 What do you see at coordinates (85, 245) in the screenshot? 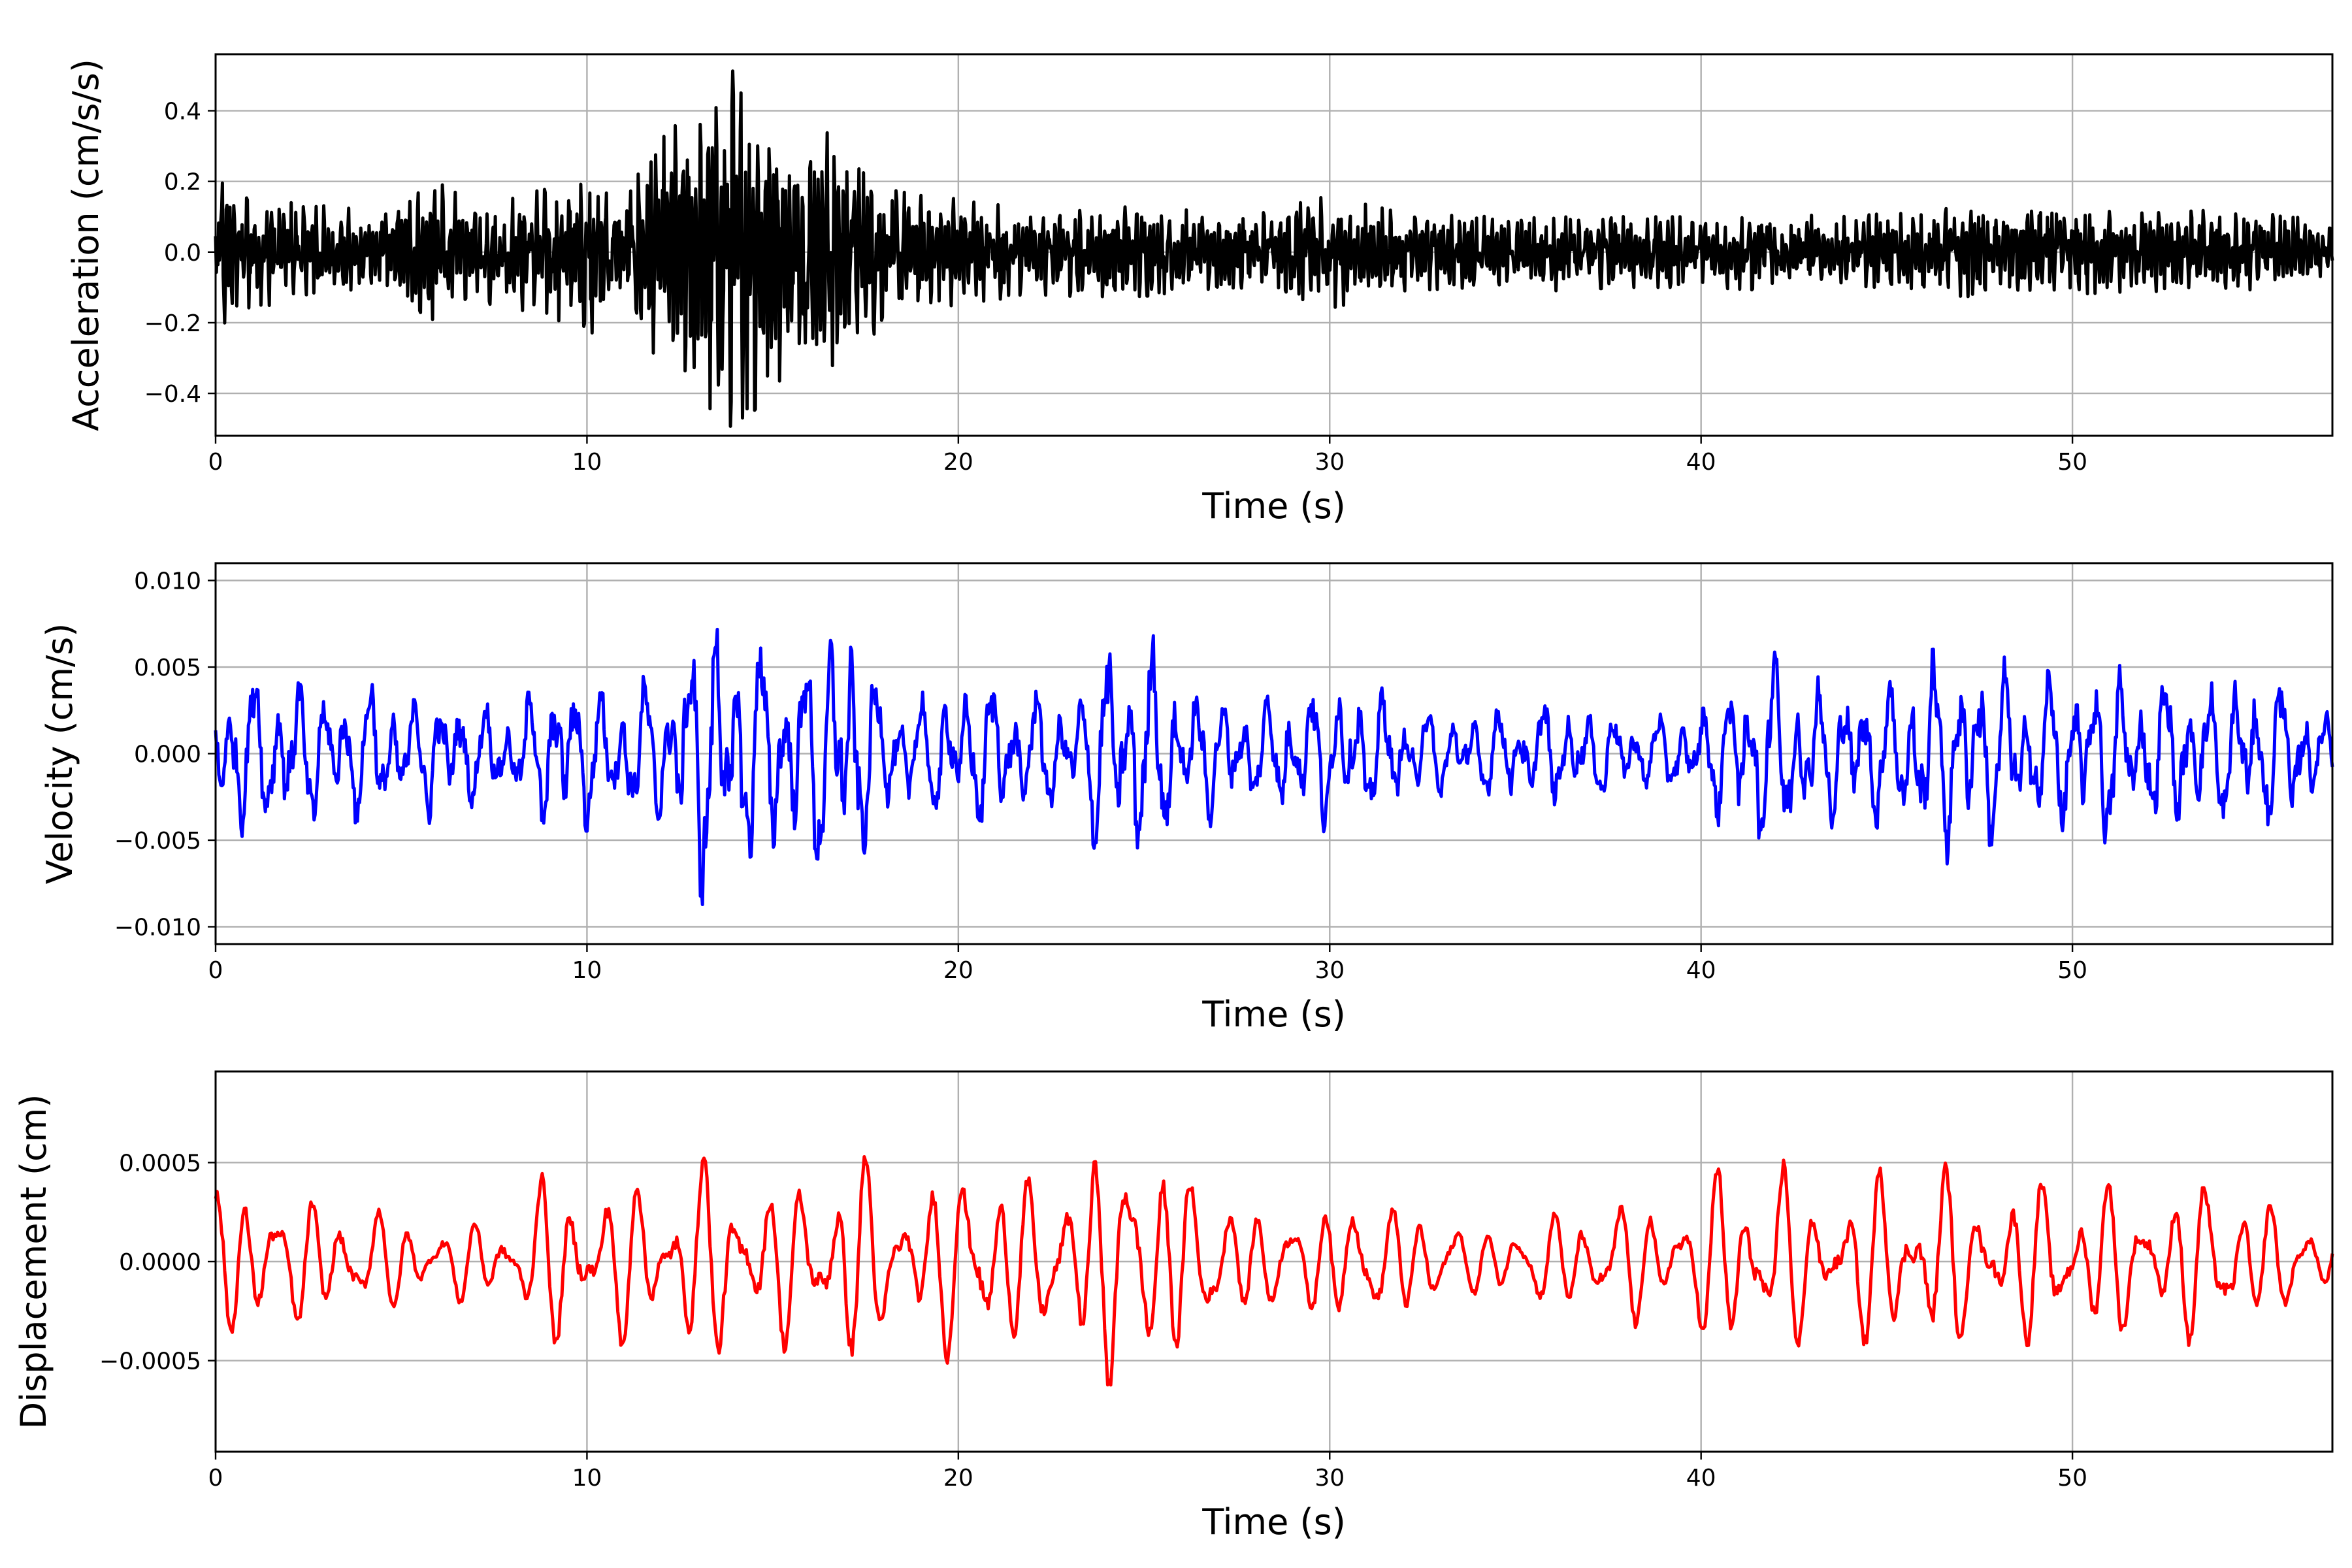
I see `acceleration-y-axis-title: Acceleration (cm/s/s)` at bounding box center [85, 245].